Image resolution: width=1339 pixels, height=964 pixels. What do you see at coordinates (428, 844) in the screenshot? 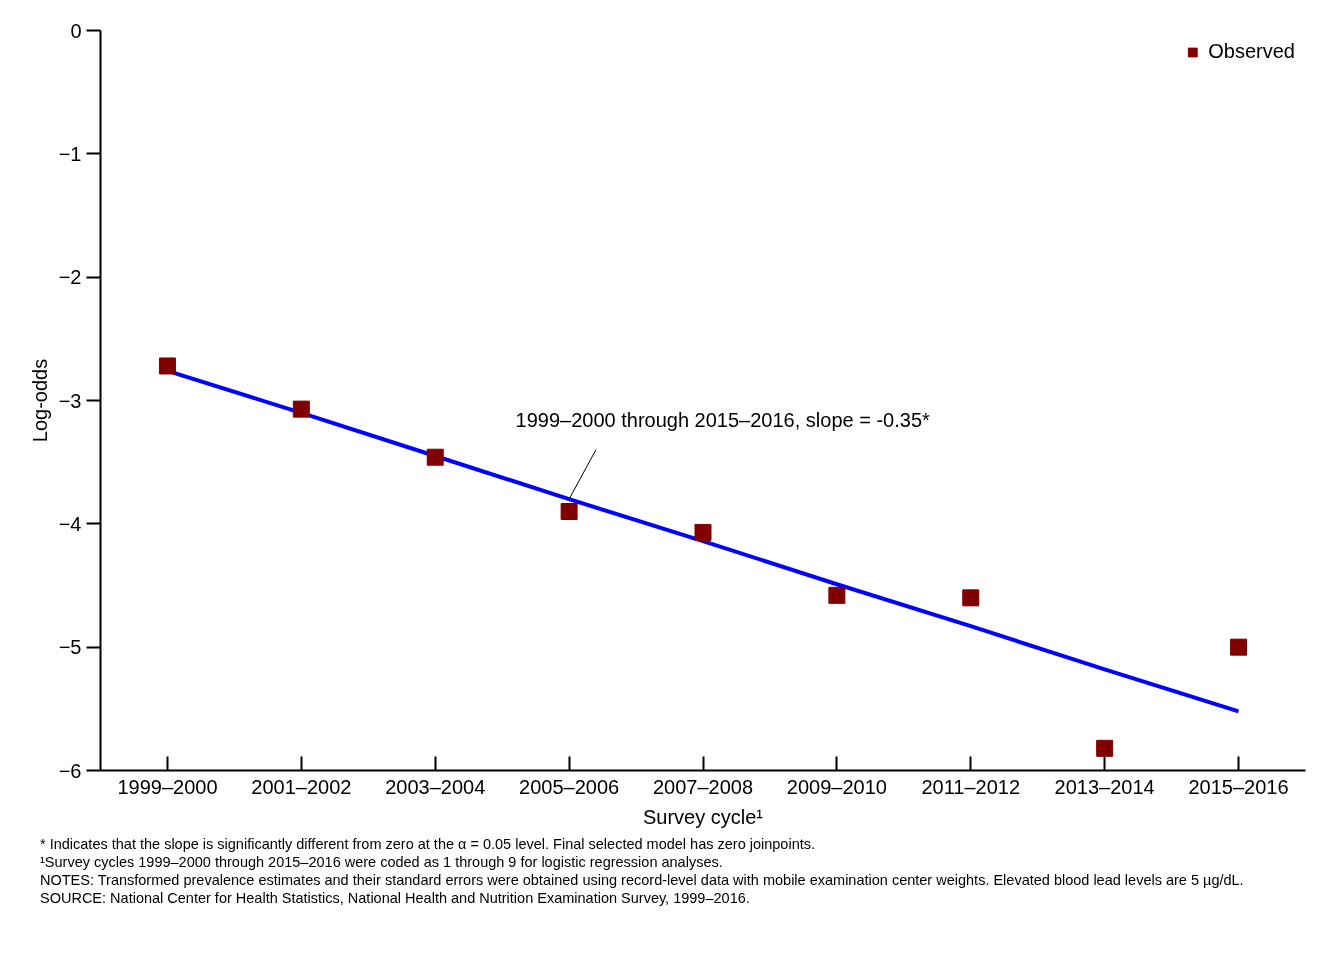
I see `text: * Indicates that the slope is significantly different from zero at the α = 0.05 level. Final selected model has zero joinpoints.` at bounding box center [428, 844].